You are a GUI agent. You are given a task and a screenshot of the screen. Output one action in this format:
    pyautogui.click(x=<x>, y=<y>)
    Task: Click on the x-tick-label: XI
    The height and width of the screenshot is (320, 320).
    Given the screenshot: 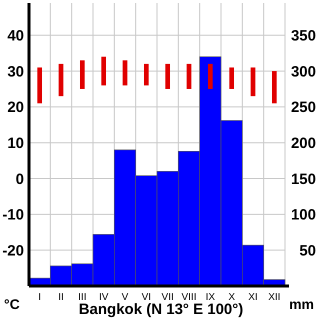 What is the action you would take?
    pyautogui.click(x=253, y=297)
    